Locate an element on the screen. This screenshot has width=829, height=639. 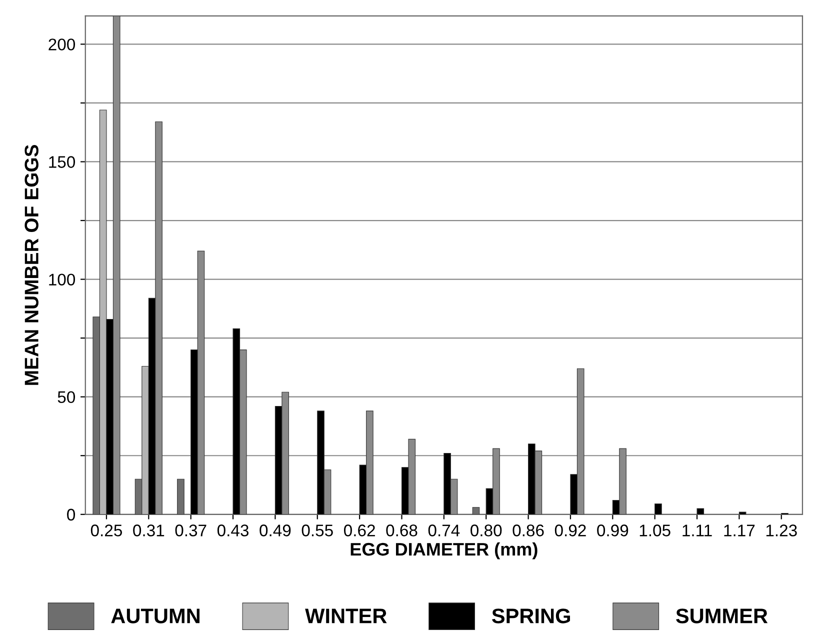
x-tick-label: 0.68 is located at coordinates (402, 530).